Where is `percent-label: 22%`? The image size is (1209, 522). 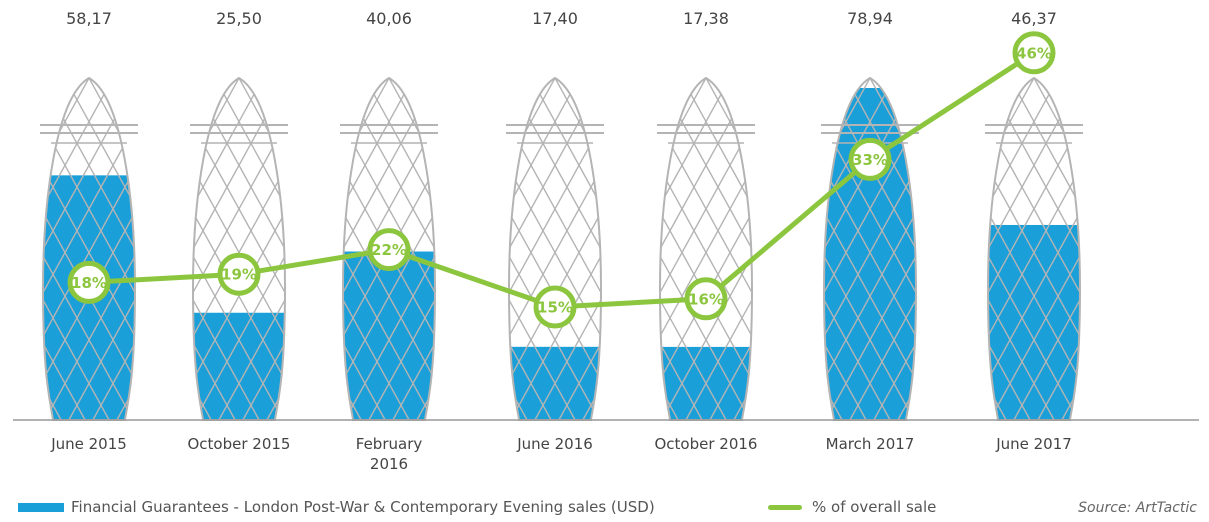
percent-label: 22% is located at coordinates (389, 250).